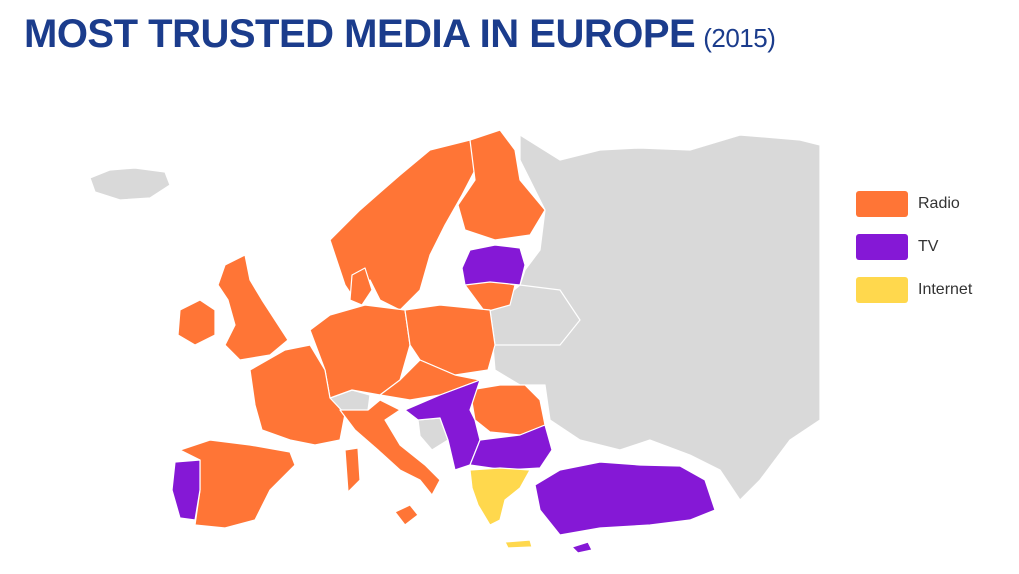 The width and height of the screenshot is (1019, 574). Describe the element at coordinates (450, 340) in the screenshot. I see `country-poland-east` at that location.